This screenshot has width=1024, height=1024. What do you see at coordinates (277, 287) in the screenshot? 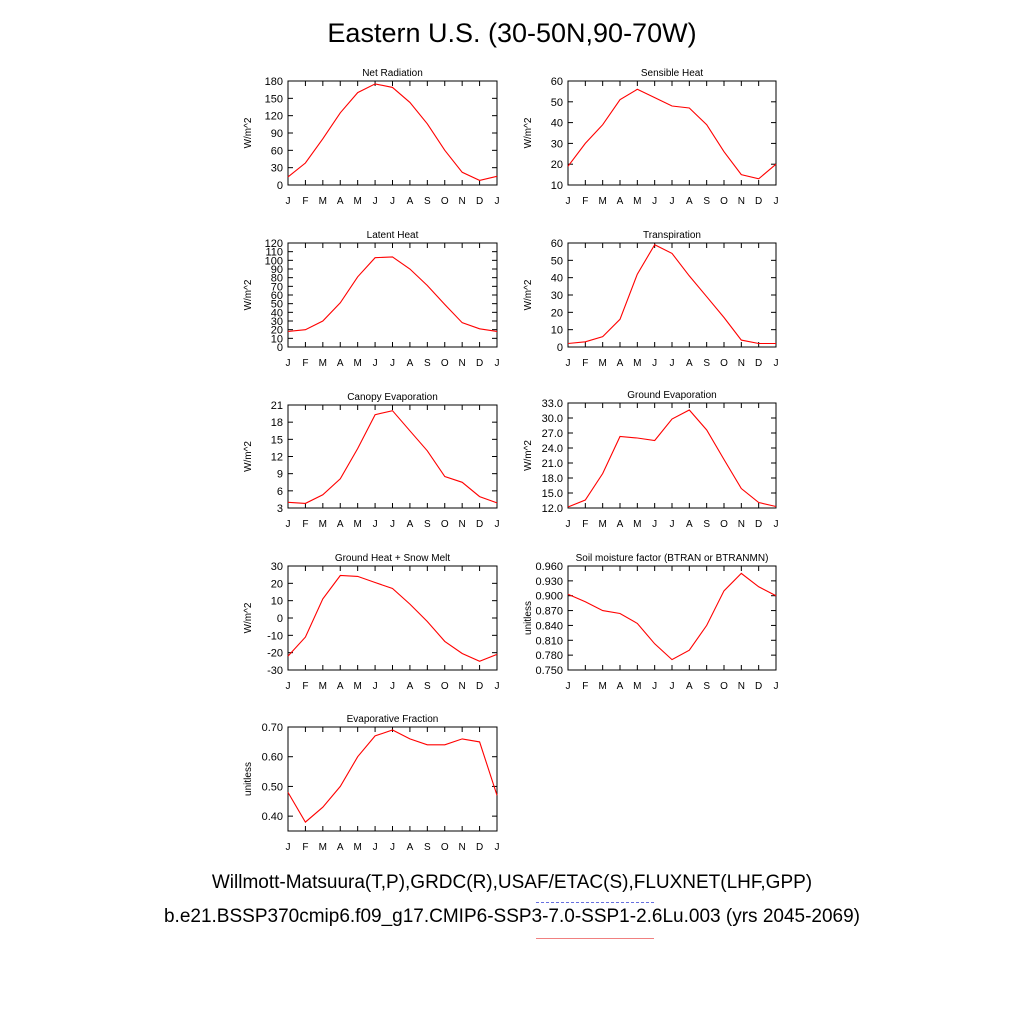
I see `y-tick-label: 70` at bounding box center [277, 287].